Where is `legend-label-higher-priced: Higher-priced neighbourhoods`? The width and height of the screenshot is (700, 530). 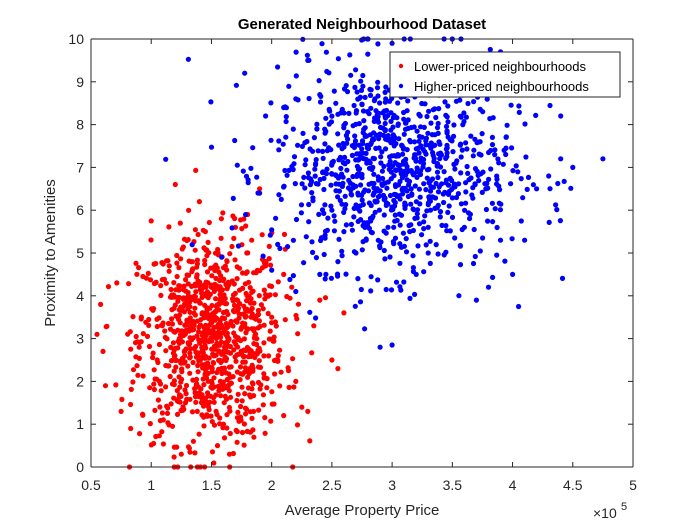
legend-label-higher-priced: Higher-priced neighbourhoods is located at coordinates (501, 86).